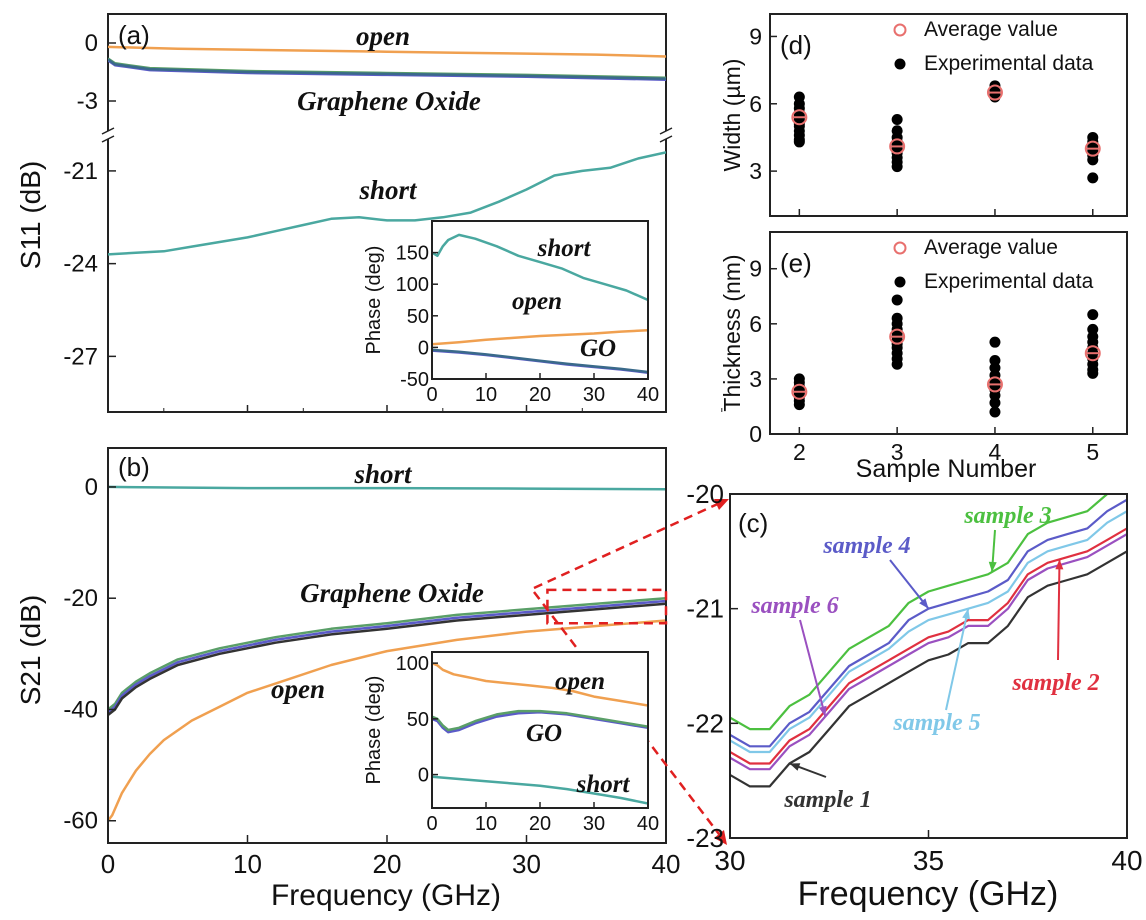 This screenshot has height=920, width=1146. I want to click on inset-a-annotation-short: short, so click(564, 248).